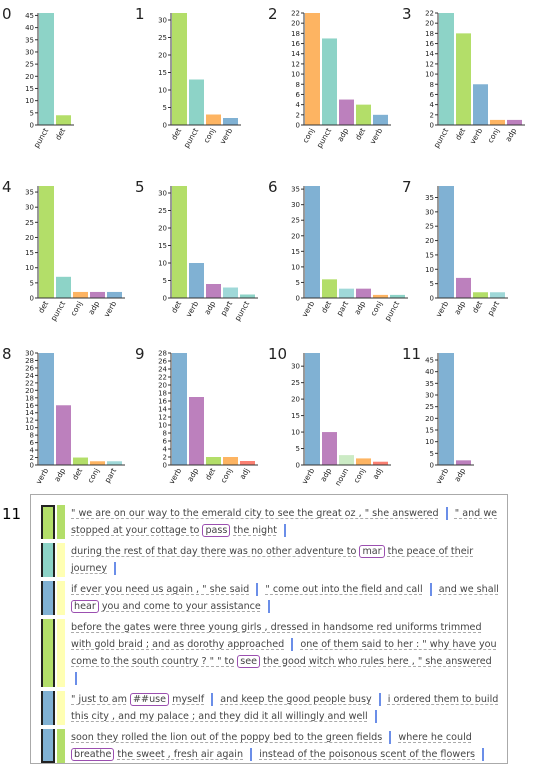 The height and width of the screenshot is (768, 539). Describe the element at coordinates (468, 589) in the screenshot. I see `text-piece: and we shall` at that location.